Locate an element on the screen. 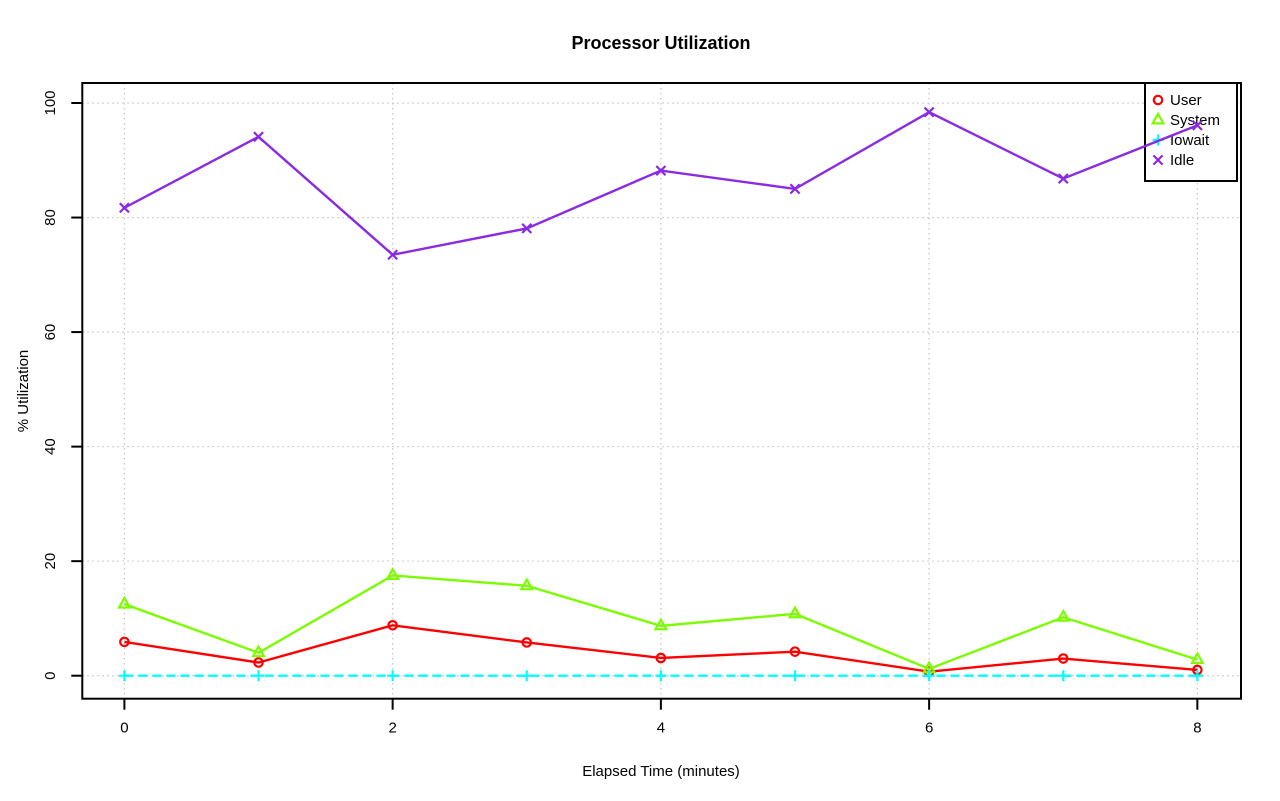 The image size is (1280, 801). y-tick-label: 80 is located at coordinates (50, 217).